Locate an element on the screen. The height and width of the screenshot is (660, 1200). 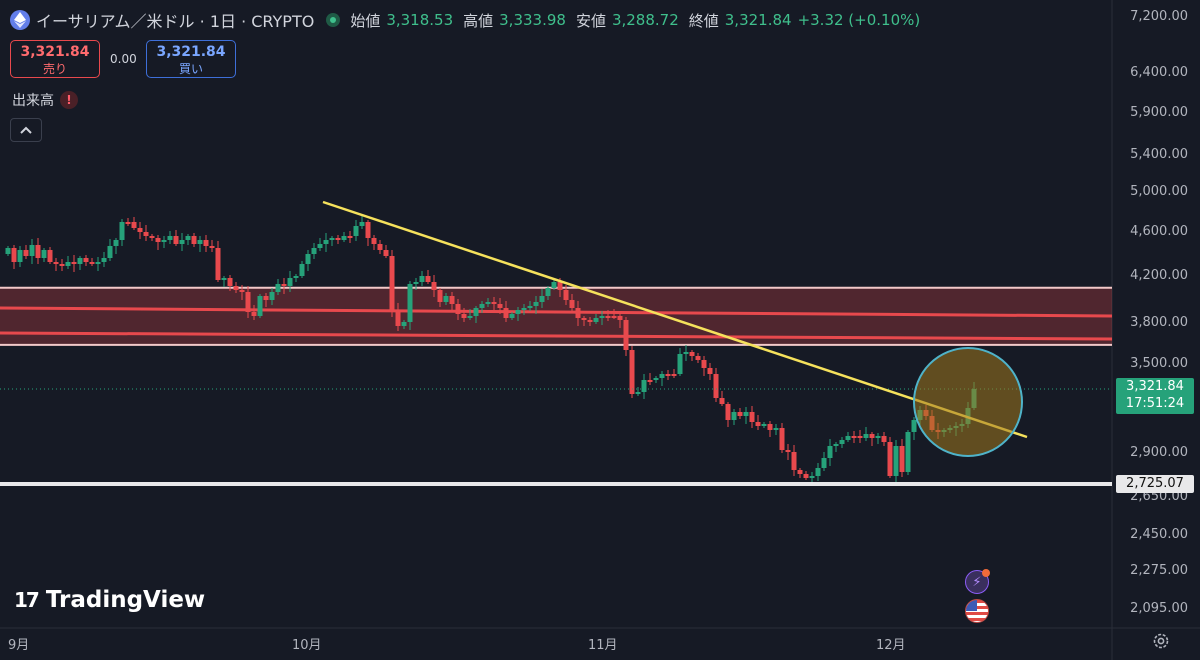
price-tick: 3,800.00 is located at coordinates (1159, 322).